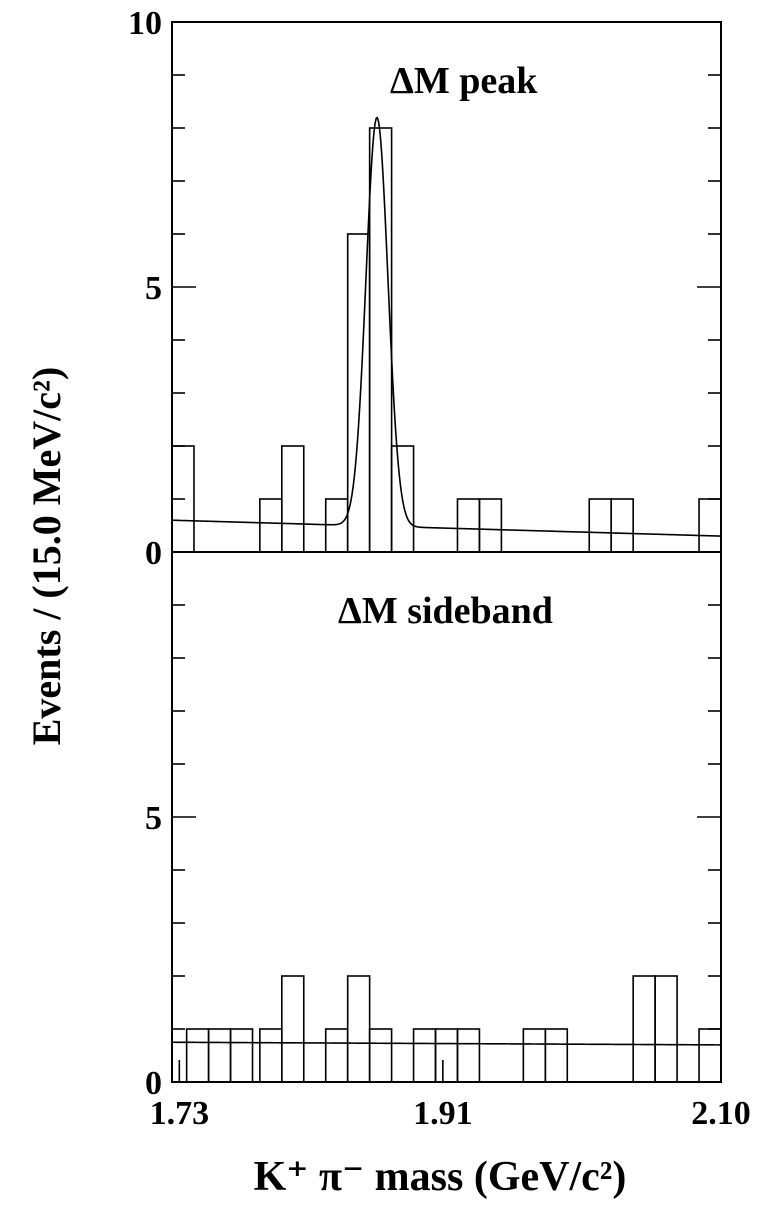 The width and height of the screenshot is (762, 1208). I want to click on x-axis-label: K⁺ π⁻ mass (GeV/c²), so click(440, 1177).